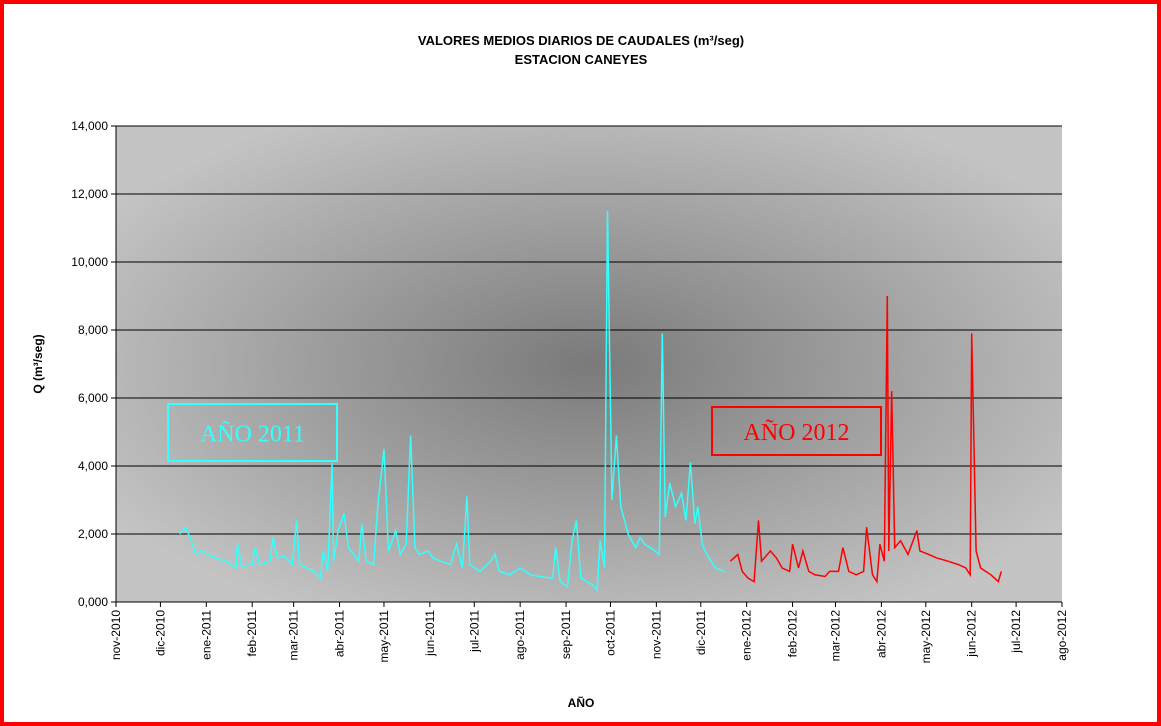 The image size is (1161, 726). I want to click on x-tick-label: dic-2011, so click(701, 632).